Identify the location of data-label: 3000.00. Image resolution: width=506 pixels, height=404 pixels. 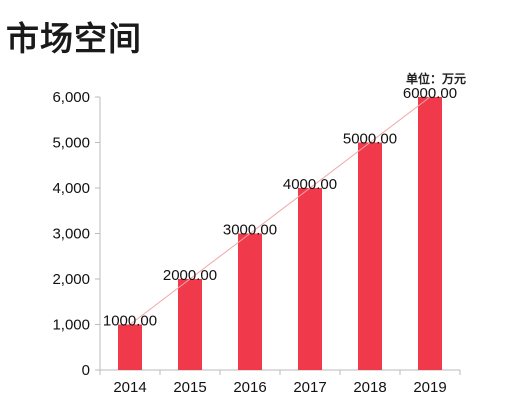
(250, 230).